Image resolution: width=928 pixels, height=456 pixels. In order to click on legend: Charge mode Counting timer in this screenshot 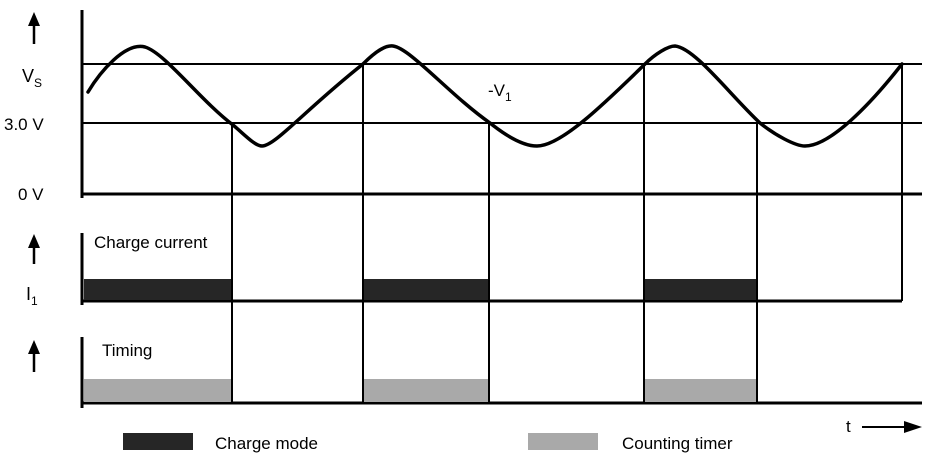, I will do `click(428, 443)`.